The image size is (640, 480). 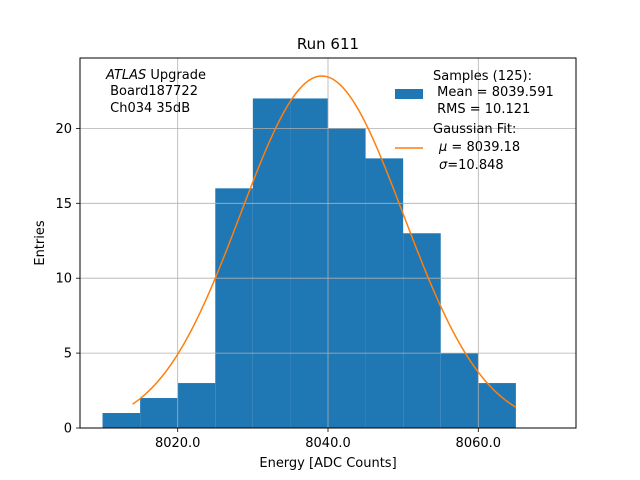 I want to click on legend-samples-patch, so click(x=409, y=94).